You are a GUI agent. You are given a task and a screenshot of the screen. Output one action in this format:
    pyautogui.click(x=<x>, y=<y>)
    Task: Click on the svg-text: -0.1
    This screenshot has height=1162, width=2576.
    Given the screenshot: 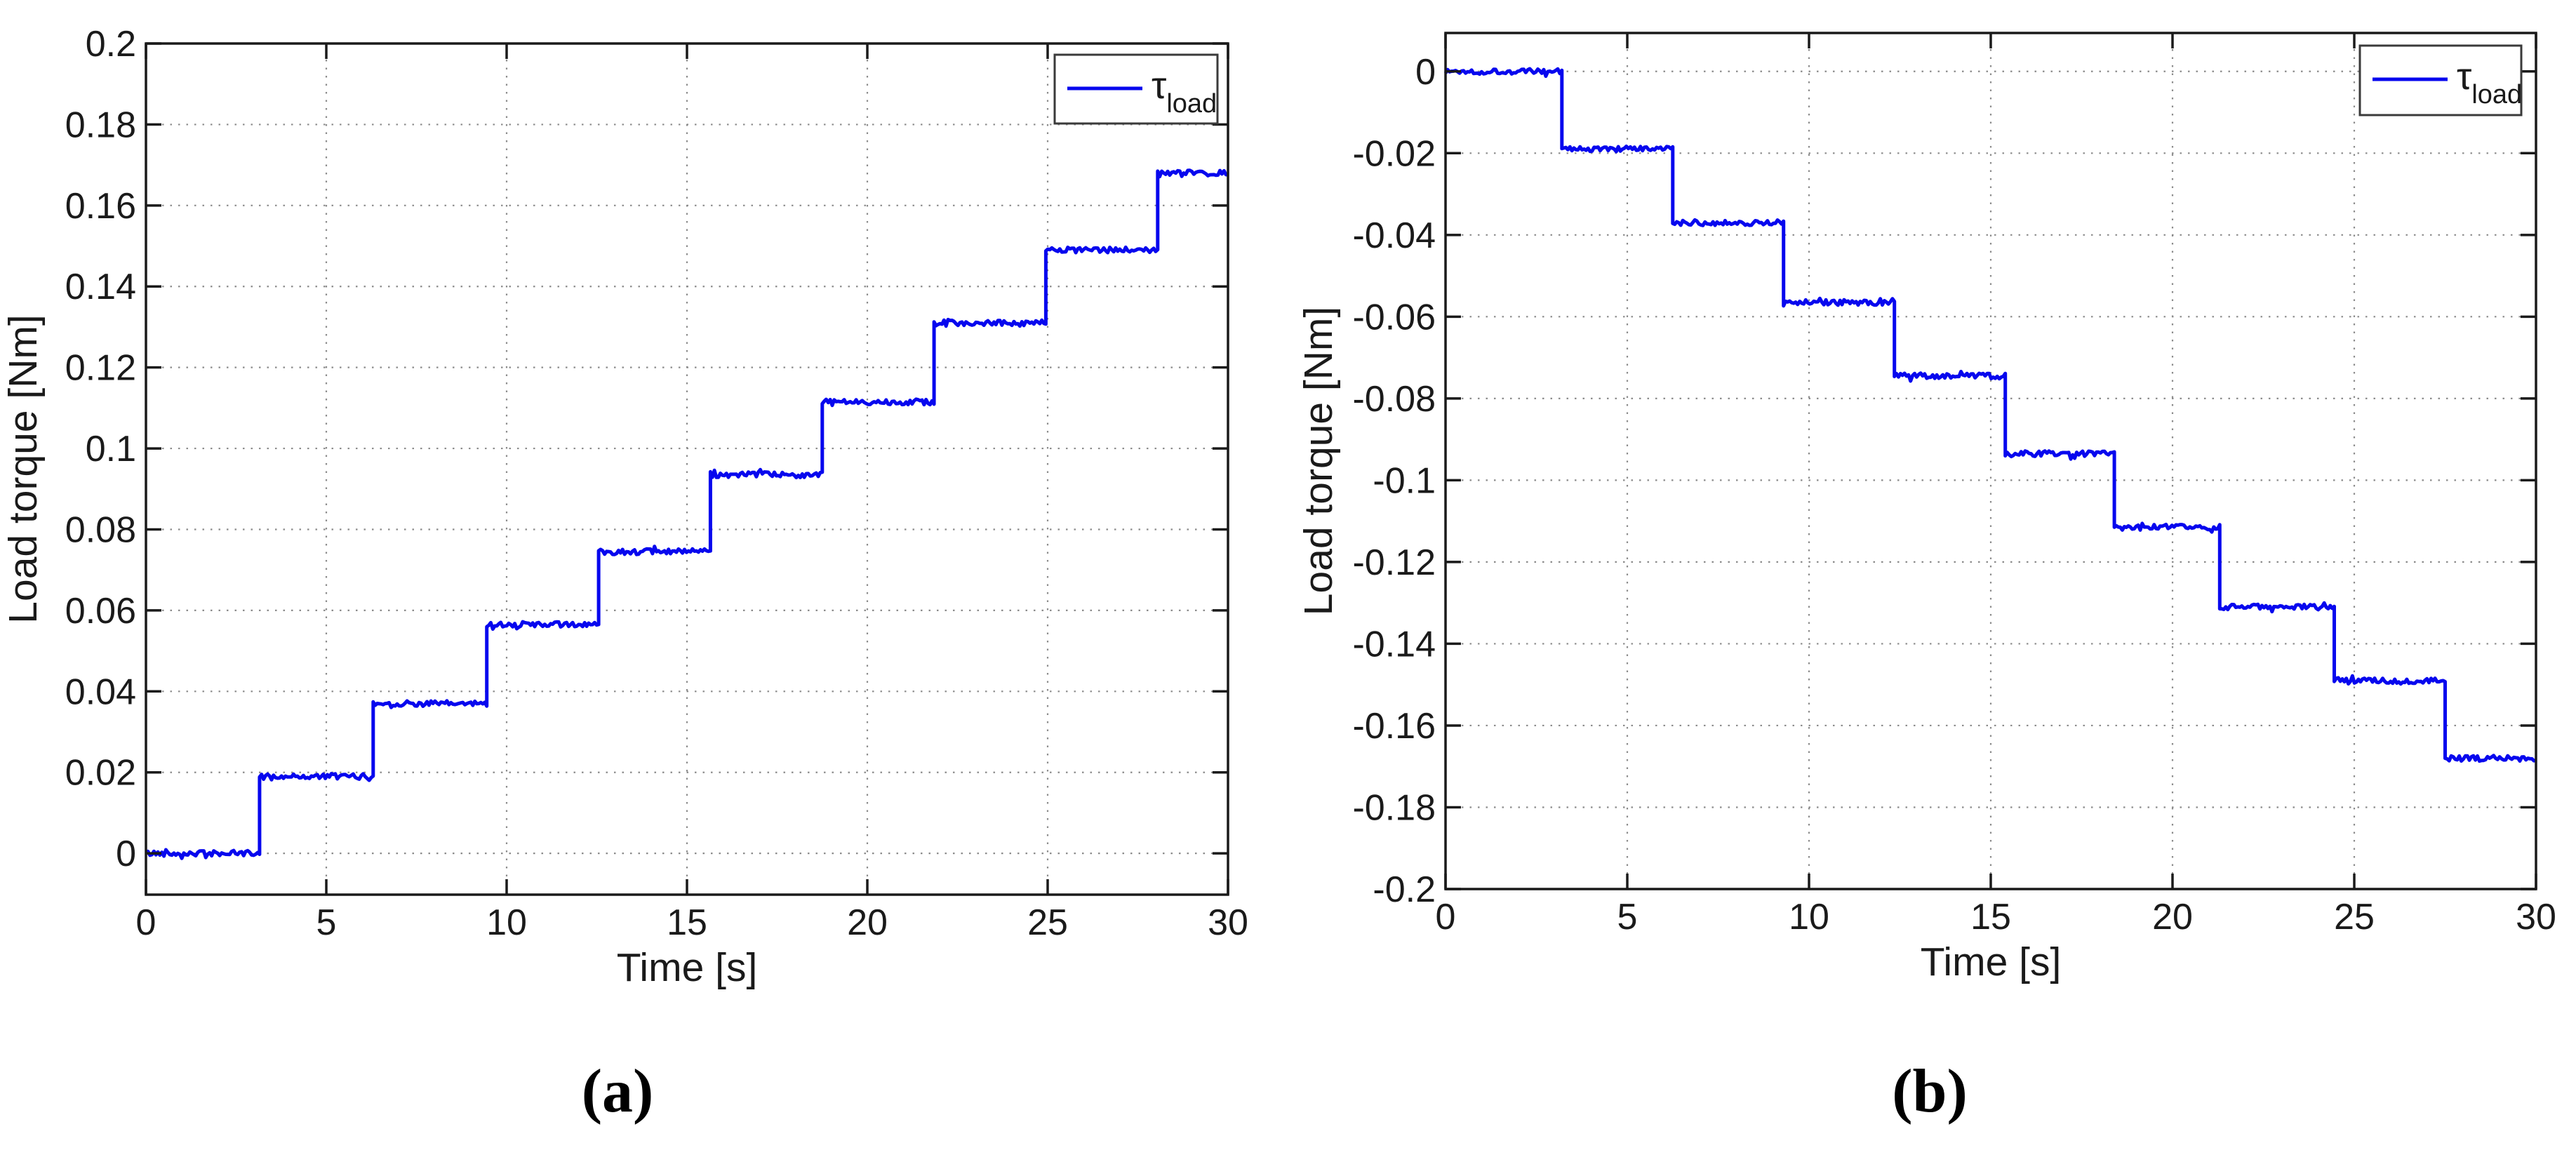 What is the action you would take?
    pyautogui.click(x=1404, y=481)
    